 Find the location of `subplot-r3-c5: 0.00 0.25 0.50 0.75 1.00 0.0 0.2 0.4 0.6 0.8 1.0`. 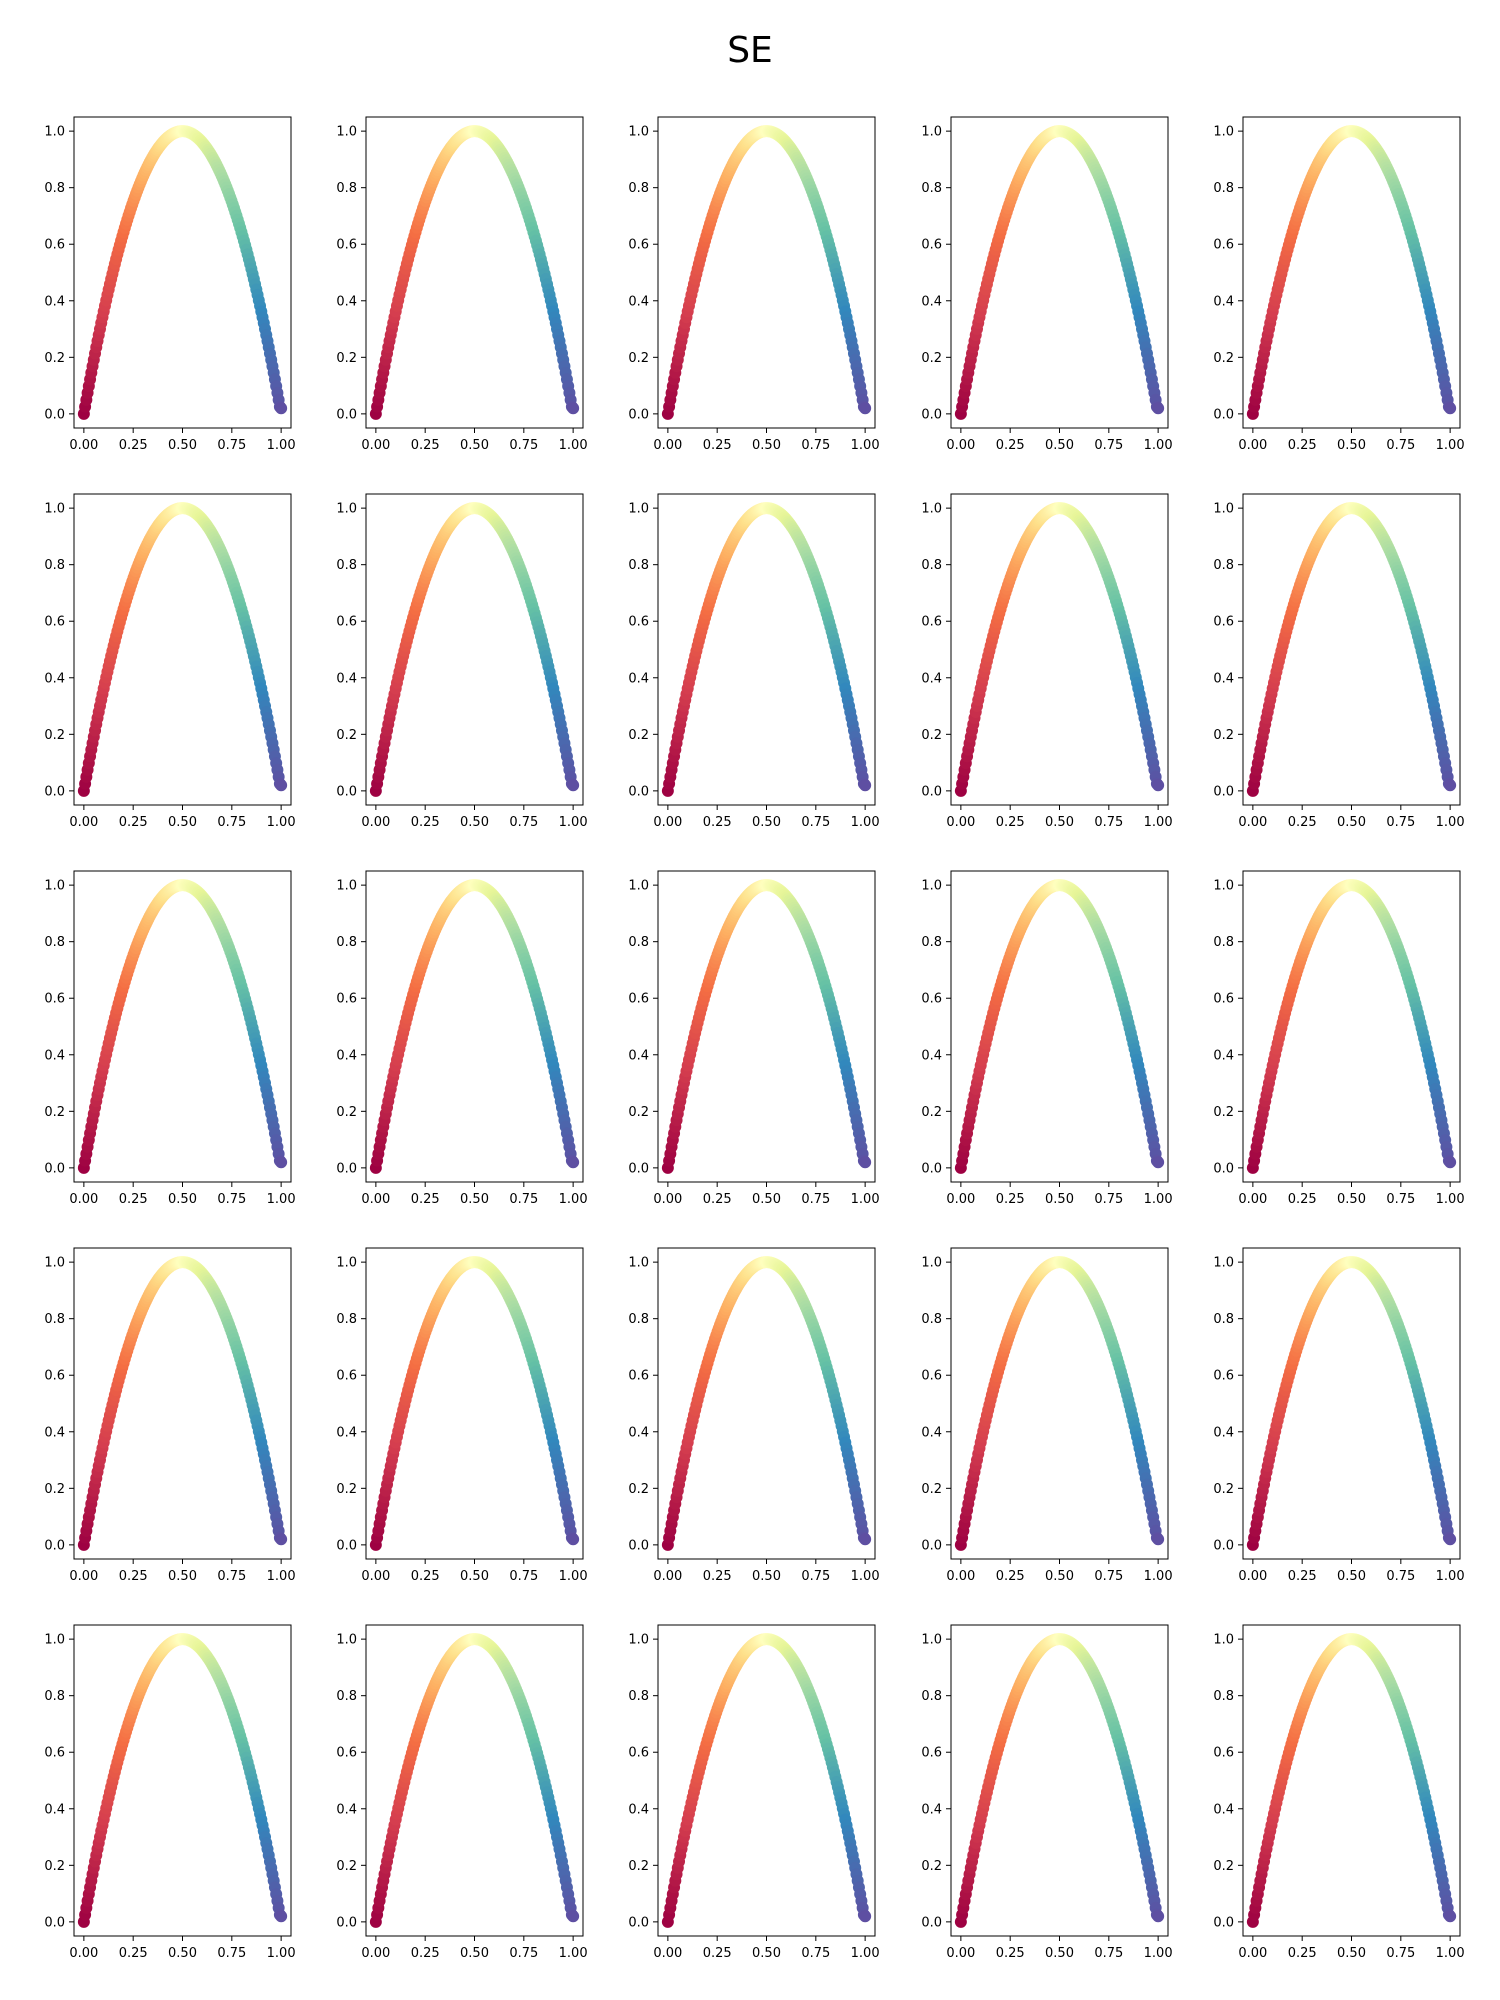

subplot-r3-c5: 0.00 0.25 0.50 0.75 1.00 0.0 0.2 0.4 0.6 0.8 1.0 is located at coordinates (1339, 1038).